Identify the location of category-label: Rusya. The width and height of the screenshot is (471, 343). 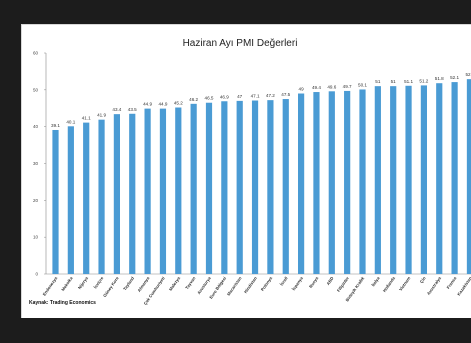
(314, 282).